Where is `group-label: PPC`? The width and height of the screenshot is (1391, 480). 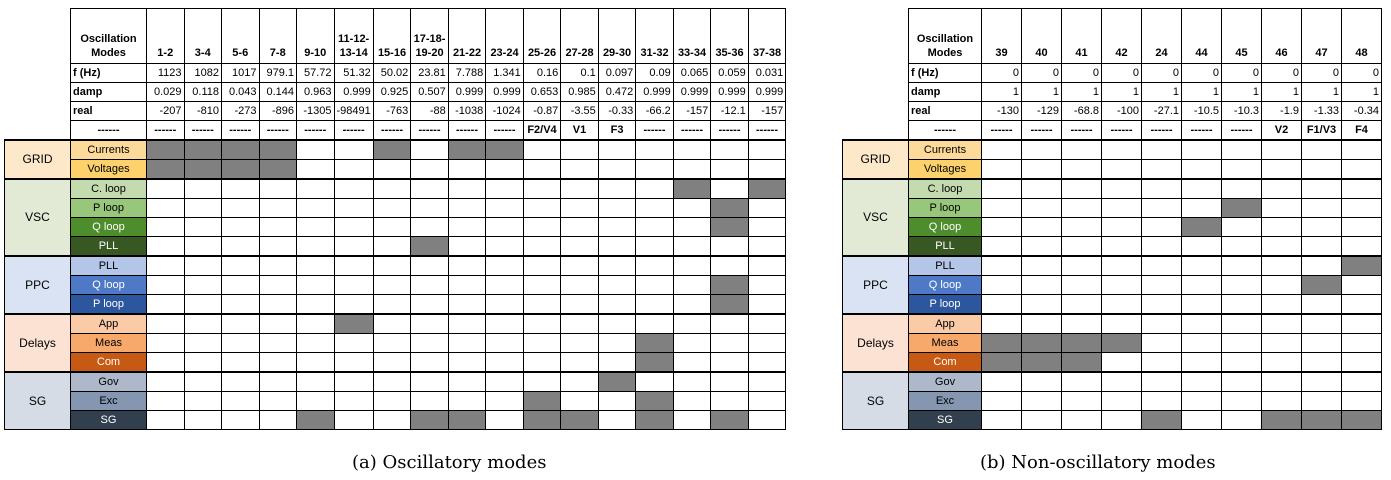 group-label: PPC is located at coordinates (875, 285).